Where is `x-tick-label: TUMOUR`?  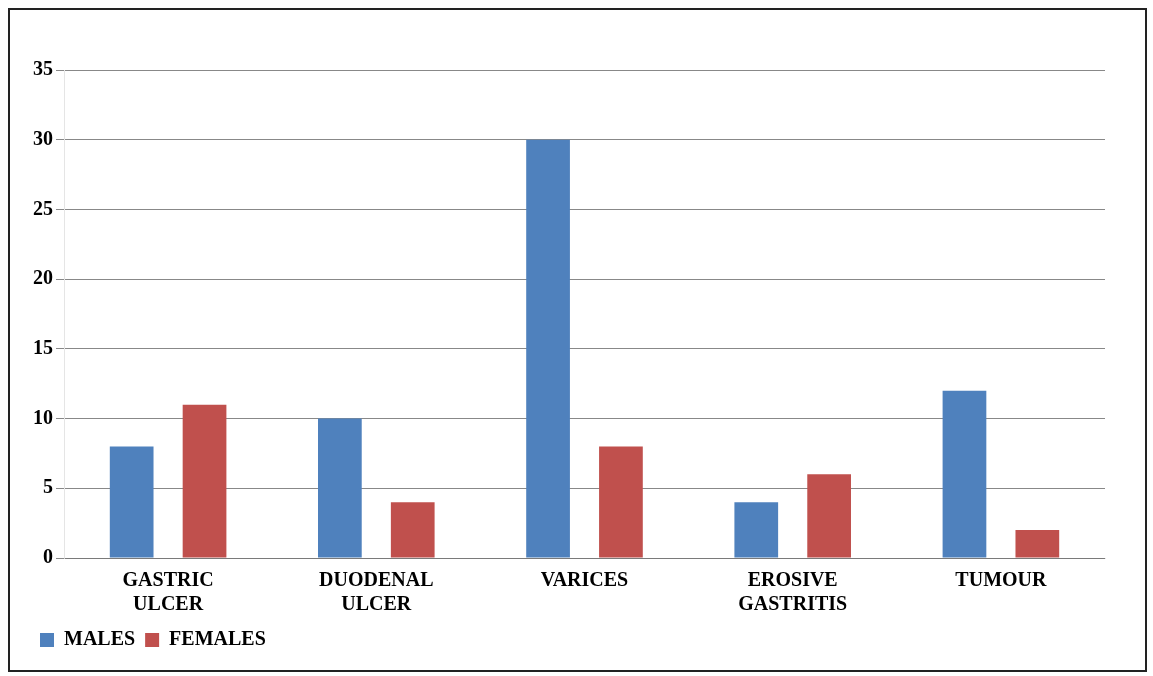 x-tick-label: TUMOUR is located at coordinates (1001, 579).